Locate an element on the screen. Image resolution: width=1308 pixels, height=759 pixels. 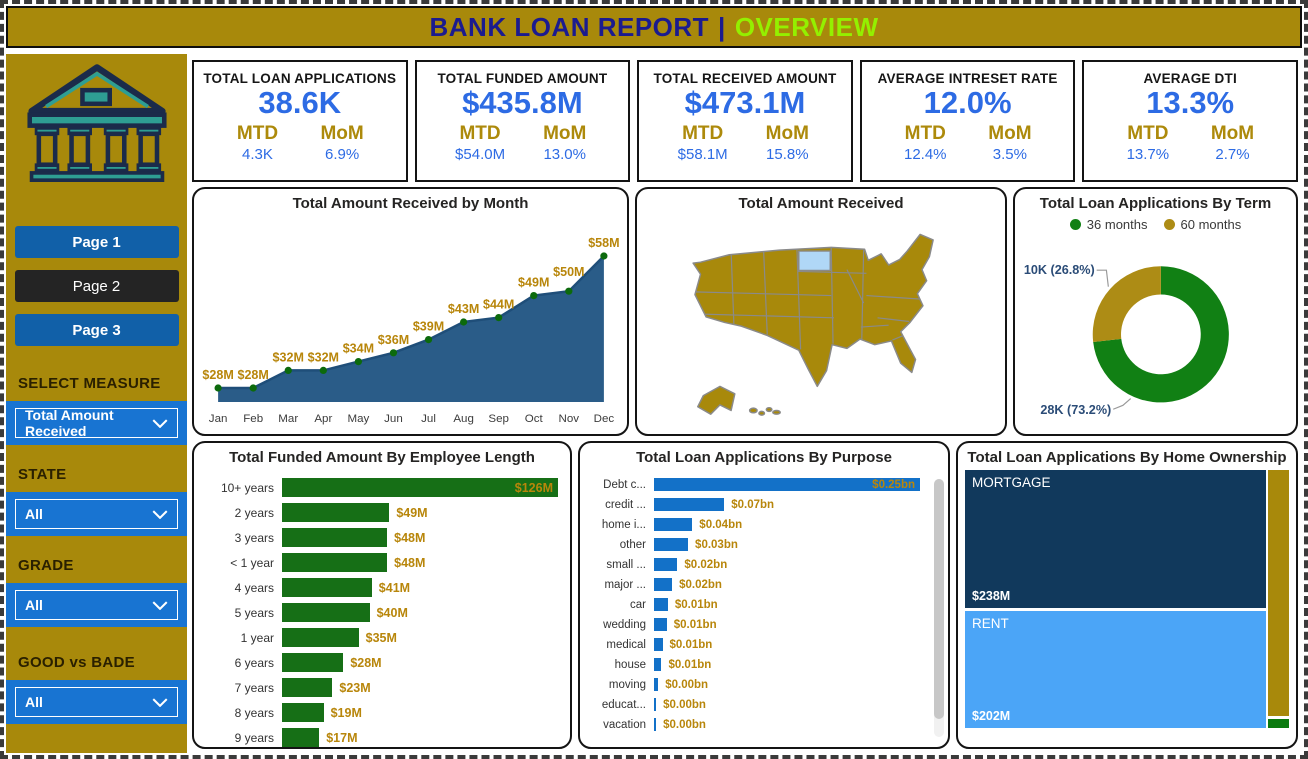
kpi-title: AVERAGE DTI is located at coordinates (1190, 78).